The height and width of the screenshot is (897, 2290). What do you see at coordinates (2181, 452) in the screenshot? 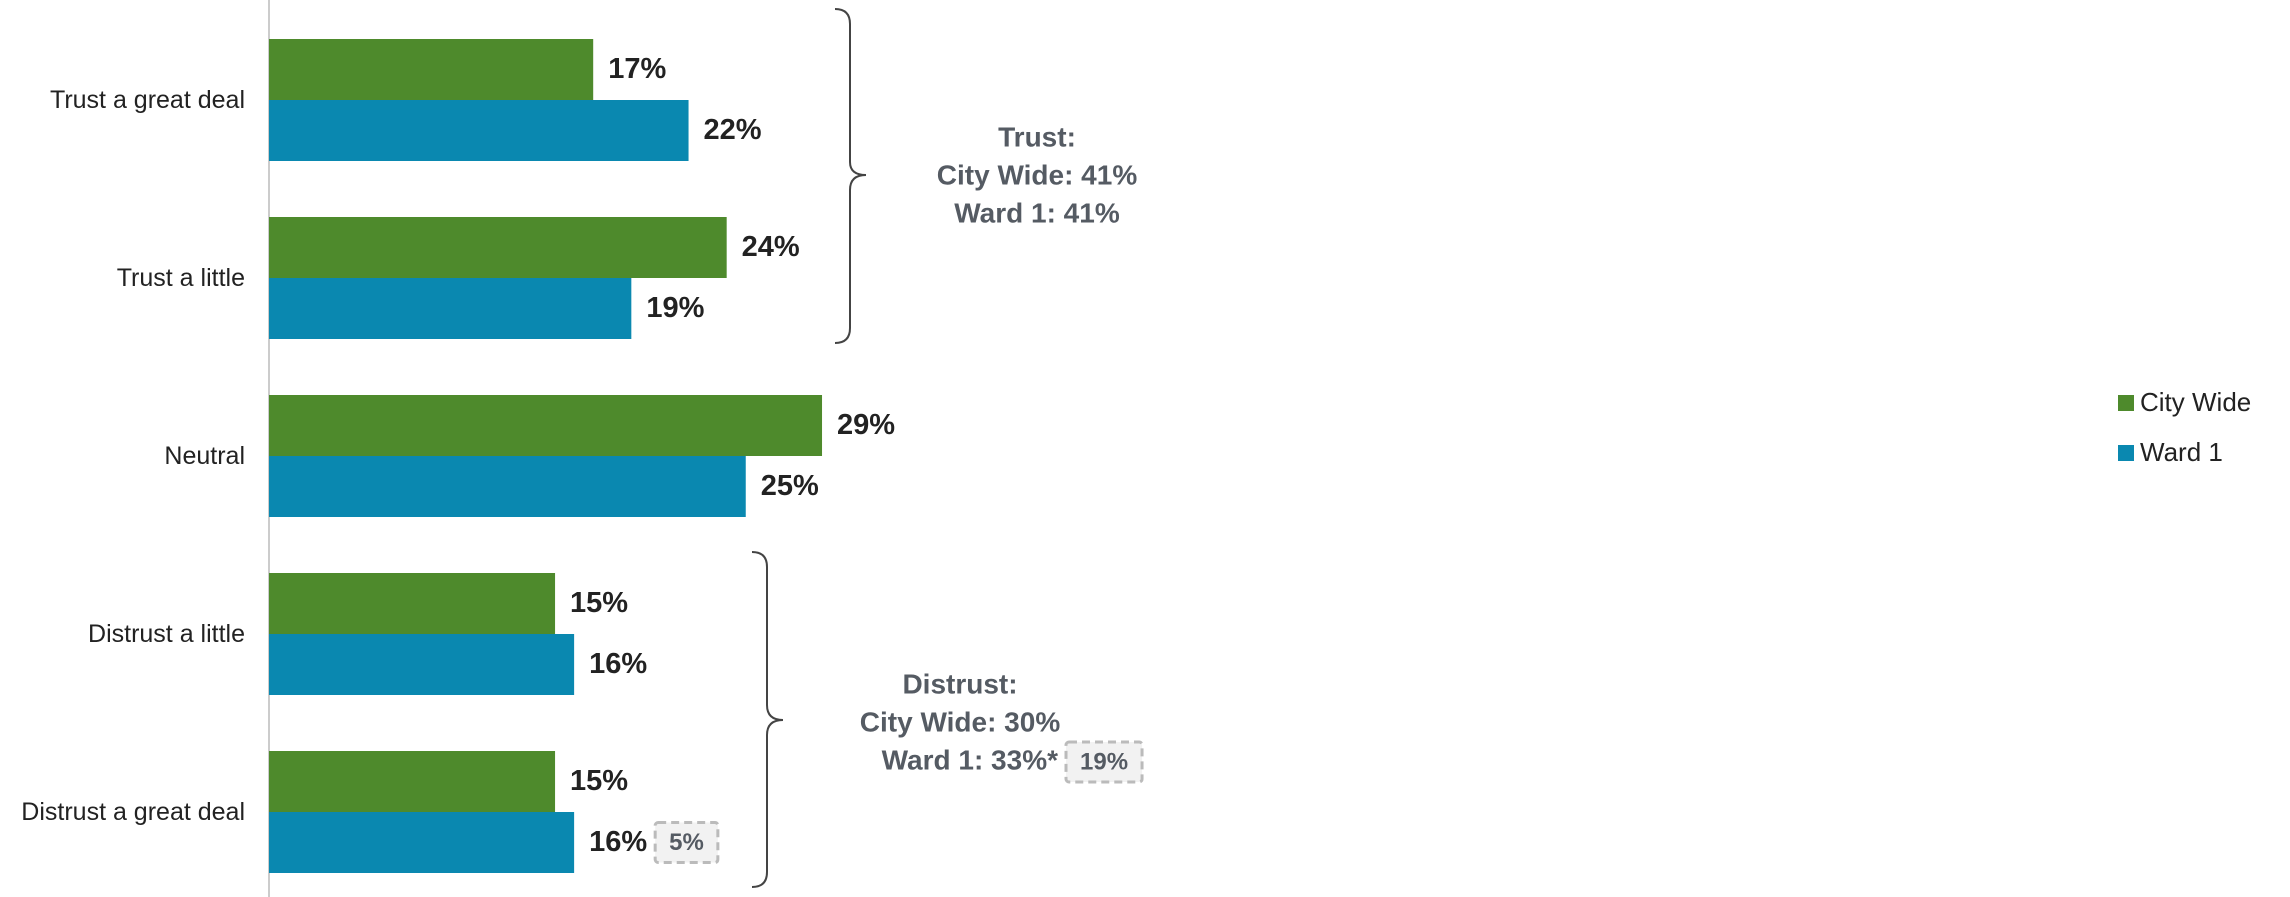
I see `legend-label: Ward 1` at bounding box center [2181, 452].